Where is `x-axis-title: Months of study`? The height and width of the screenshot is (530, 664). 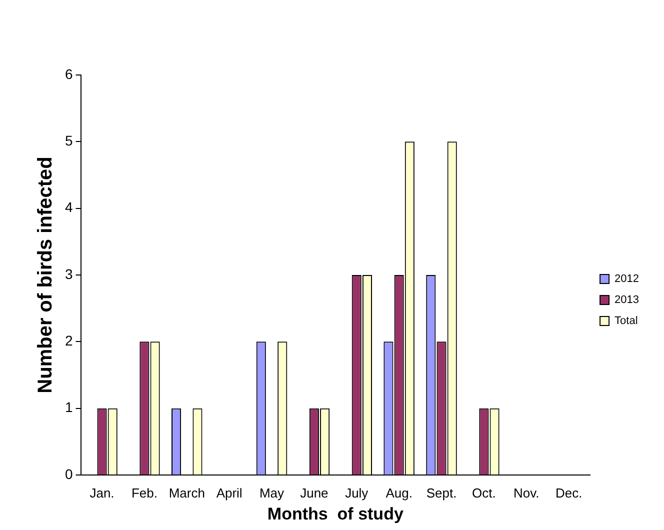
x-axis-title: Months of study is located at coordinates (335, 514).